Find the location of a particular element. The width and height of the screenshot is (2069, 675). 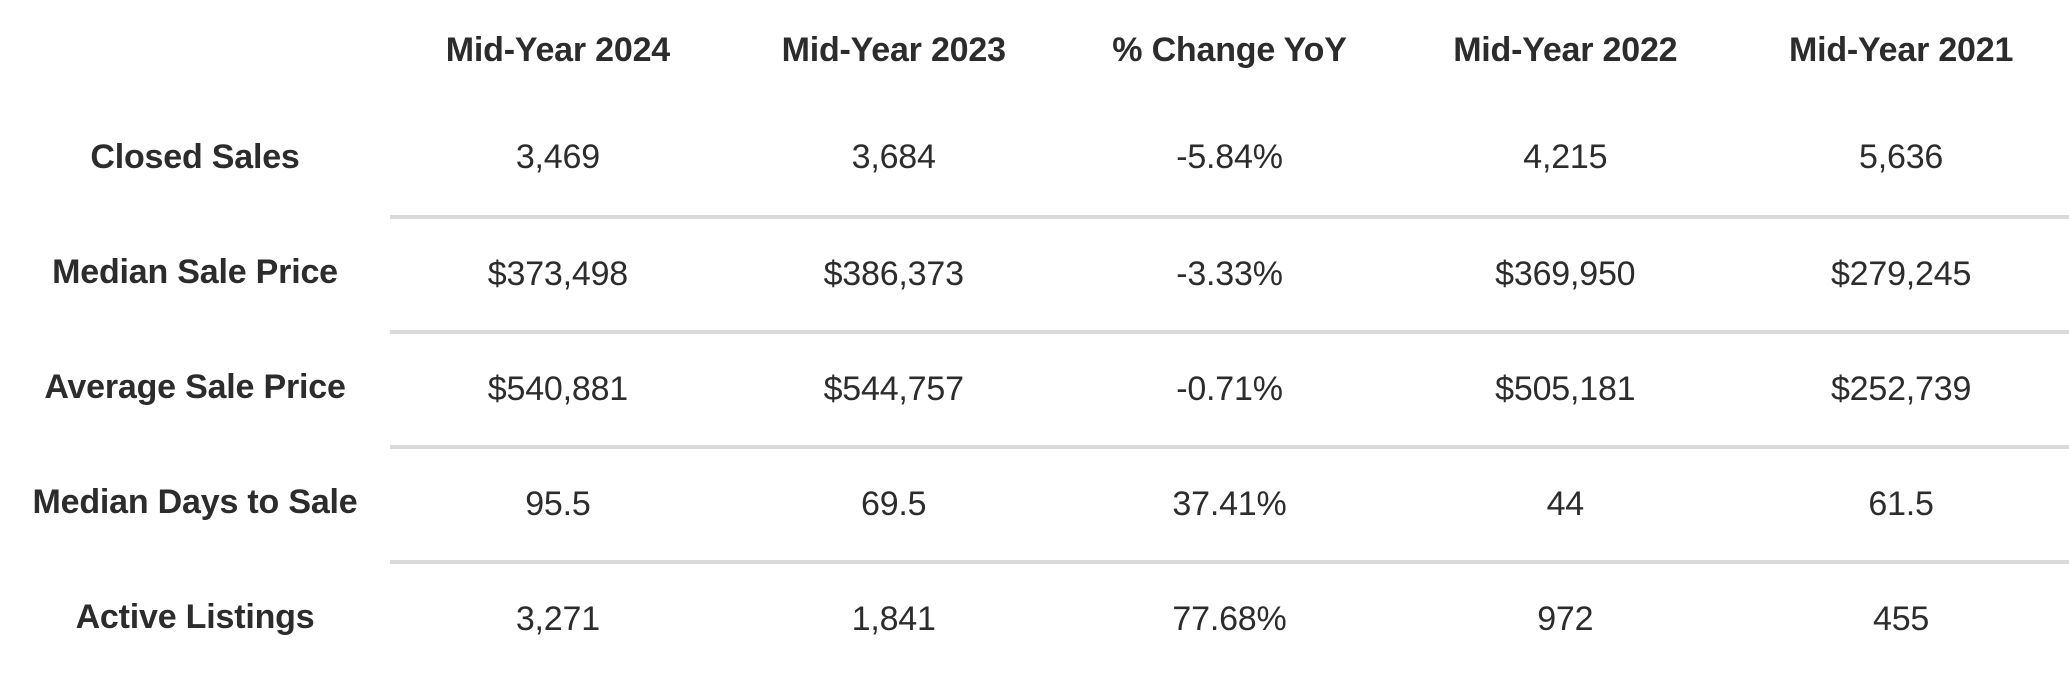

cell-value: -5.84% is located at coordinates (1229, 157).